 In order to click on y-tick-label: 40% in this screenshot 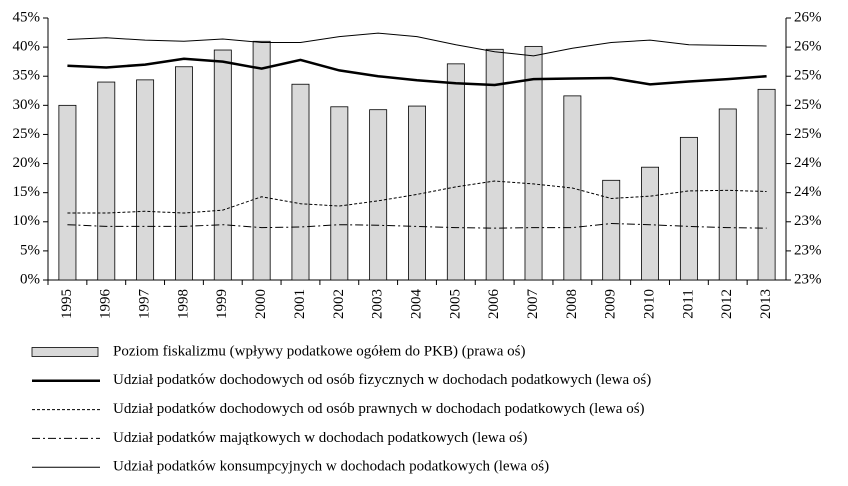, I will do `click(27, 47)`.